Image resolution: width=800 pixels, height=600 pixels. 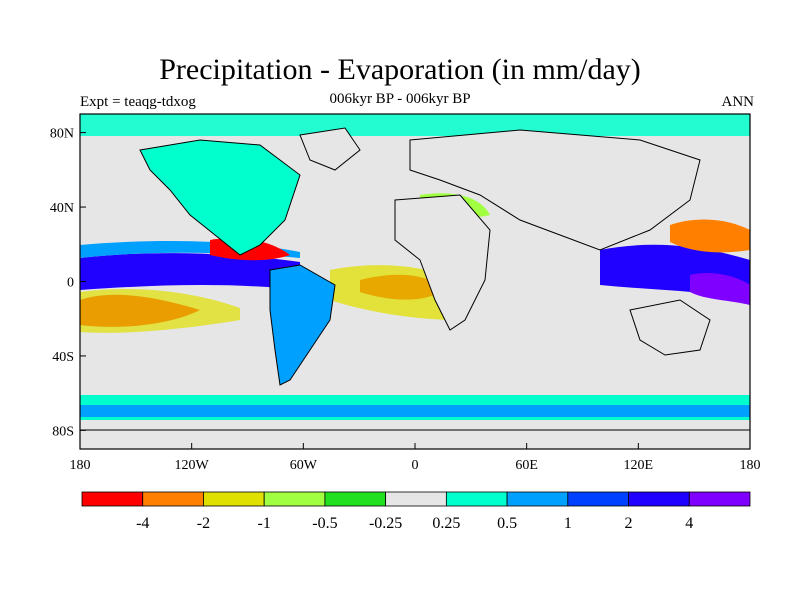 I want to click on greenland, so click(x=330, y=149).